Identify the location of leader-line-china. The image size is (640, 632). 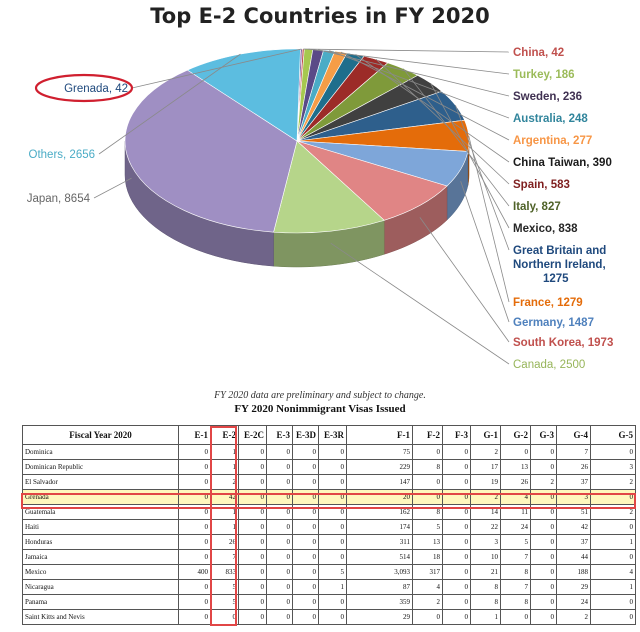
(406, 50).